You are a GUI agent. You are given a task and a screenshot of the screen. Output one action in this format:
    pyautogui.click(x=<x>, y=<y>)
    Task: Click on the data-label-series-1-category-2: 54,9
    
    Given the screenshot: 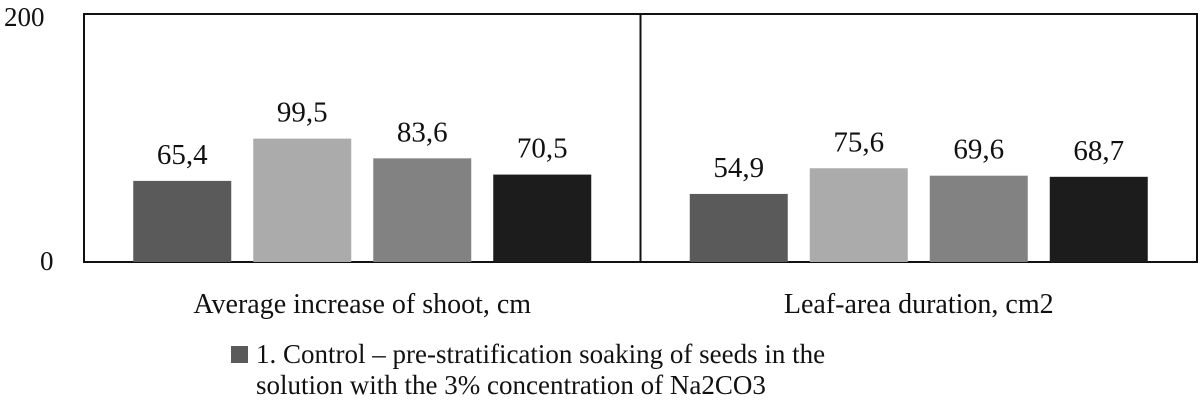 What is the action you would take?
    pyautogui.click(x=738, y=168)
    